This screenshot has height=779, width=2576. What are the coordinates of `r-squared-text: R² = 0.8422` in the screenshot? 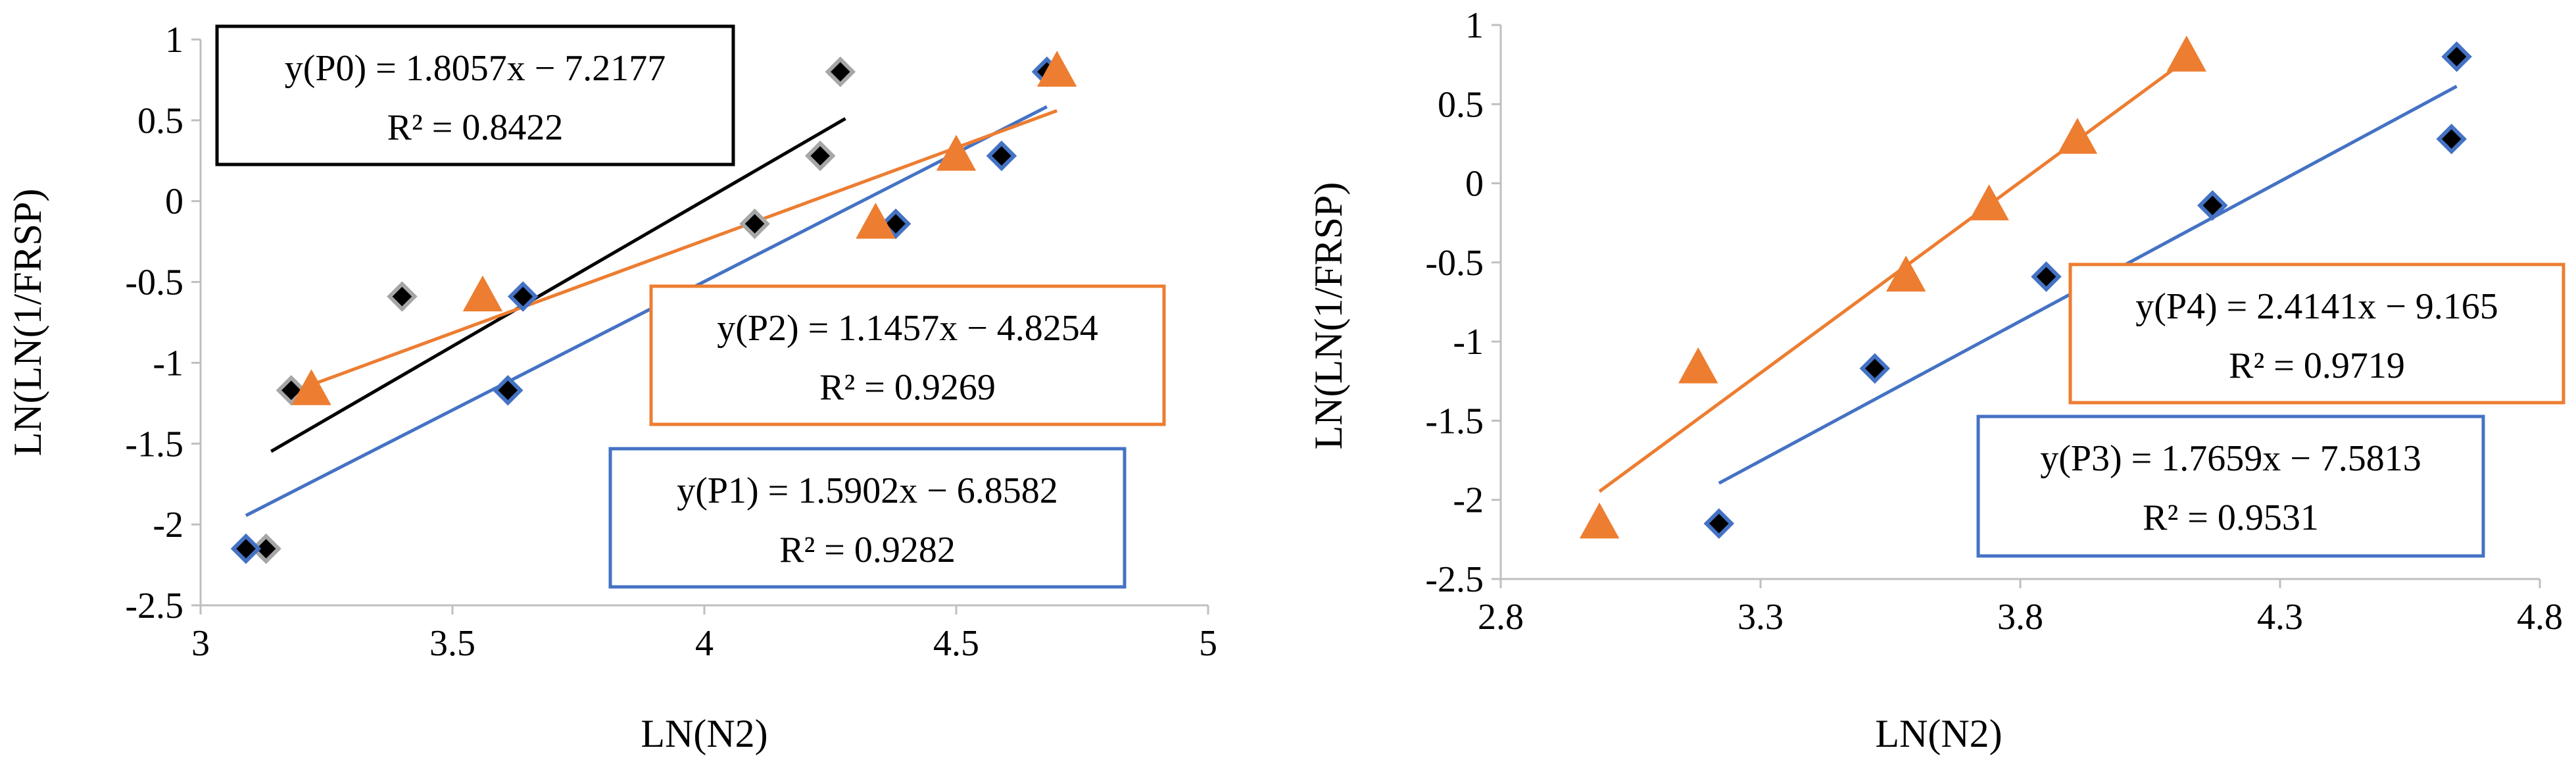 It's located at (476, 127).